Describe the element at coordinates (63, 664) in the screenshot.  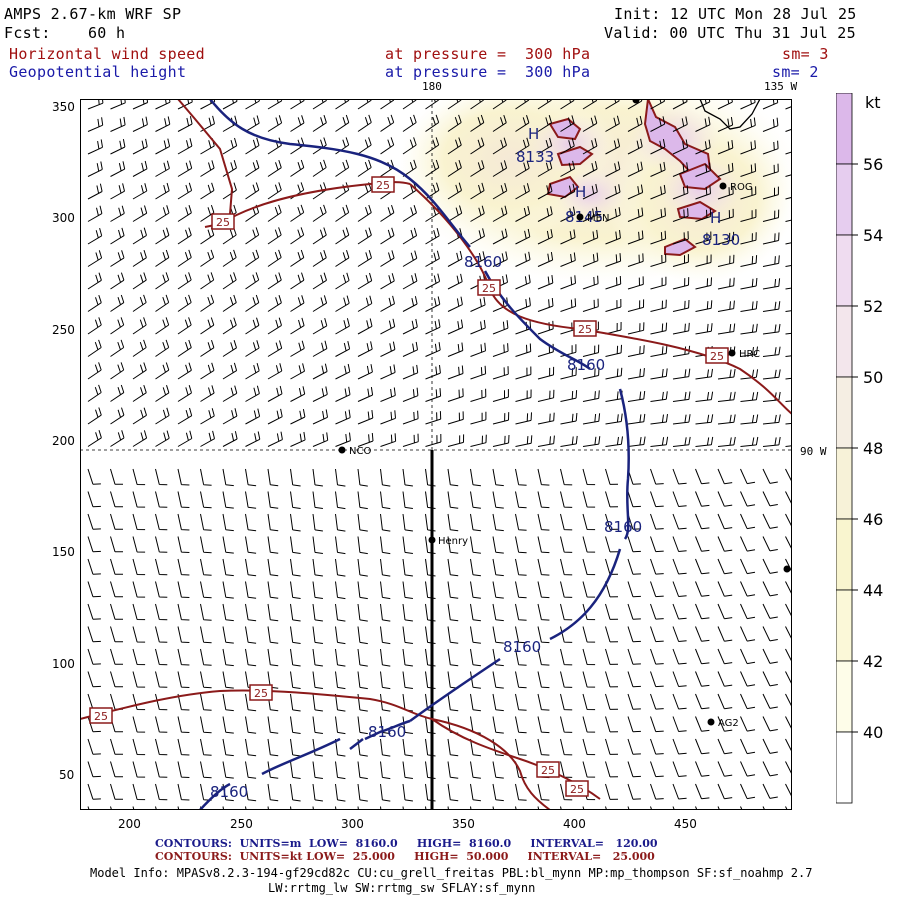
I see `y-tick: 100` at that location.